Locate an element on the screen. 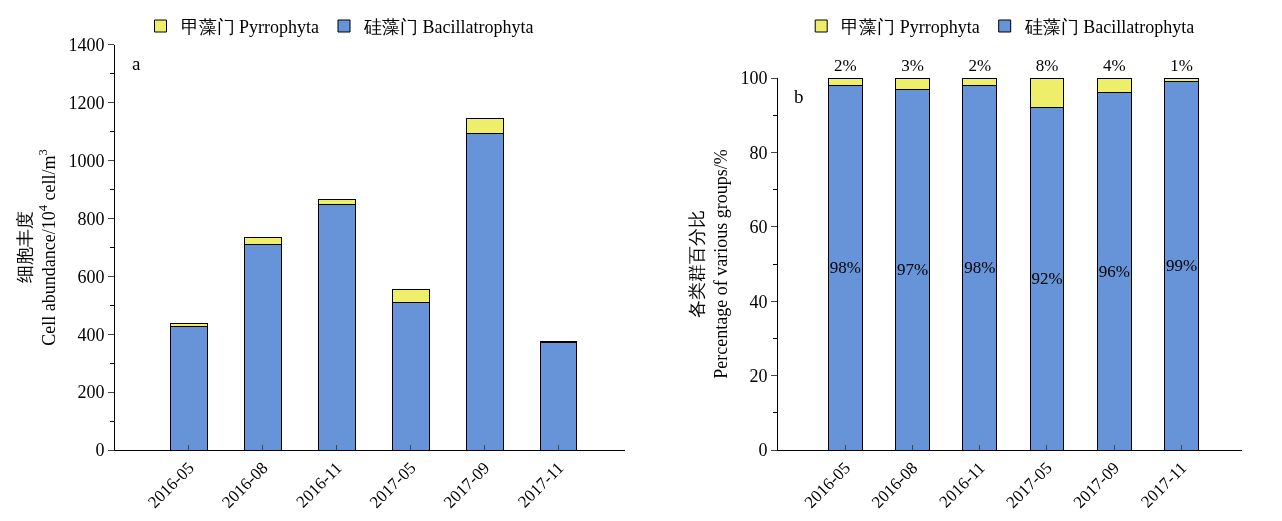 The width and height of the screenshot is (1282, 521). y-tick-label: 400 is located at coordinates (91, 334).